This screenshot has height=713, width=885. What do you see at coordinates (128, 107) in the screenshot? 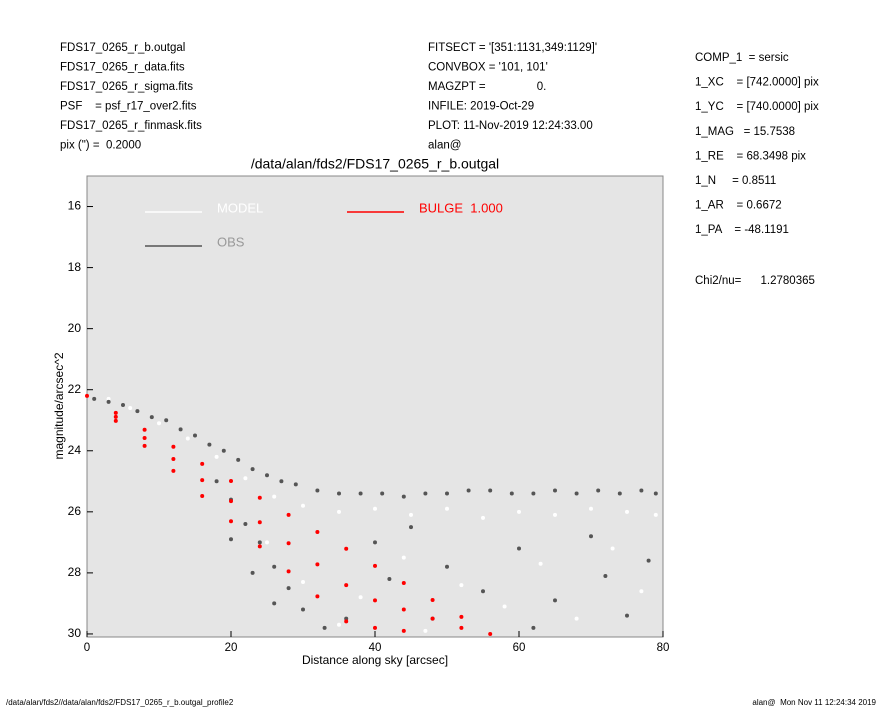
I see `header-left: PSF = psf_r17_over2.fits` at bounding box center [128, 107].